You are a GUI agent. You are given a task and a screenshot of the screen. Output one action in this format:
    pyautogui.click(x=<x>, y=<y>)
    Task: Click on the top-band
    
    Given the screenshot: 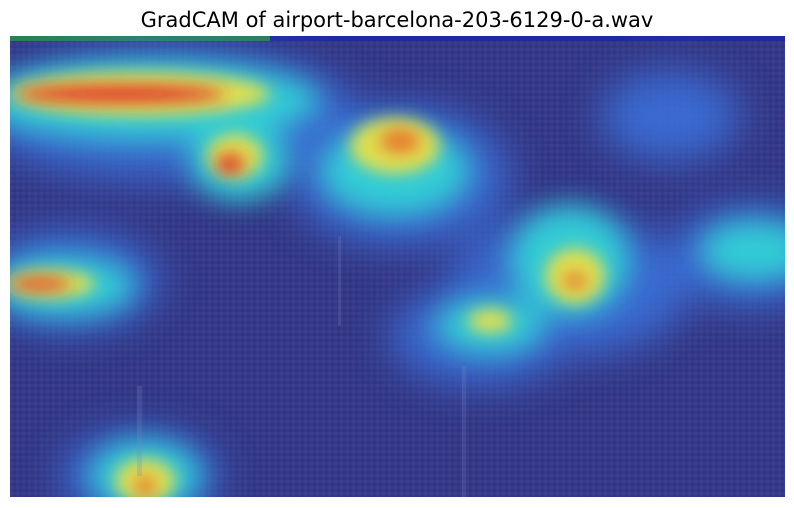 What is the action you would take?
    pyautogui.click(x=397, y=38)
    